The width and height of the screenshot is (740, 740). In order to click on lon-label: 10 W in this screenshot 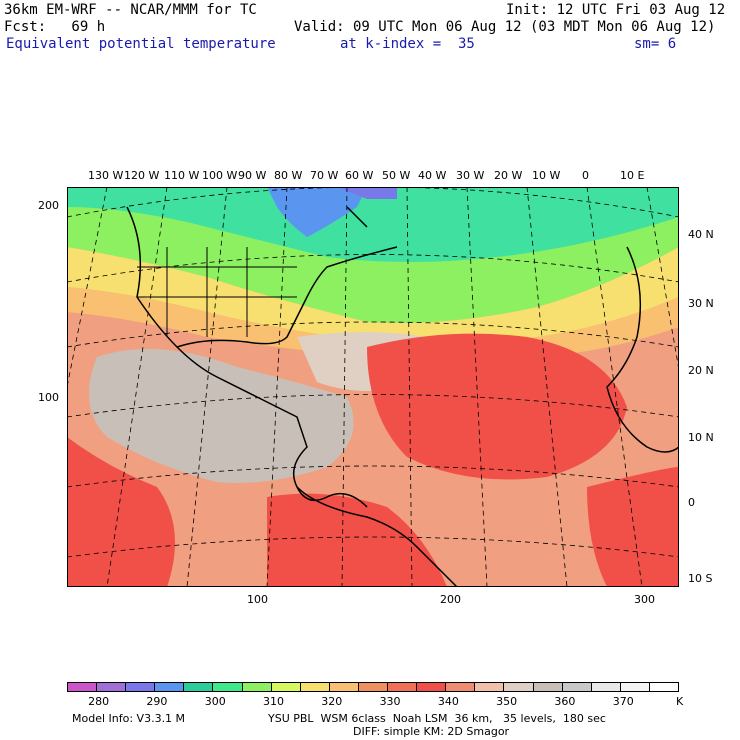, I will do `click(546, 175)`.